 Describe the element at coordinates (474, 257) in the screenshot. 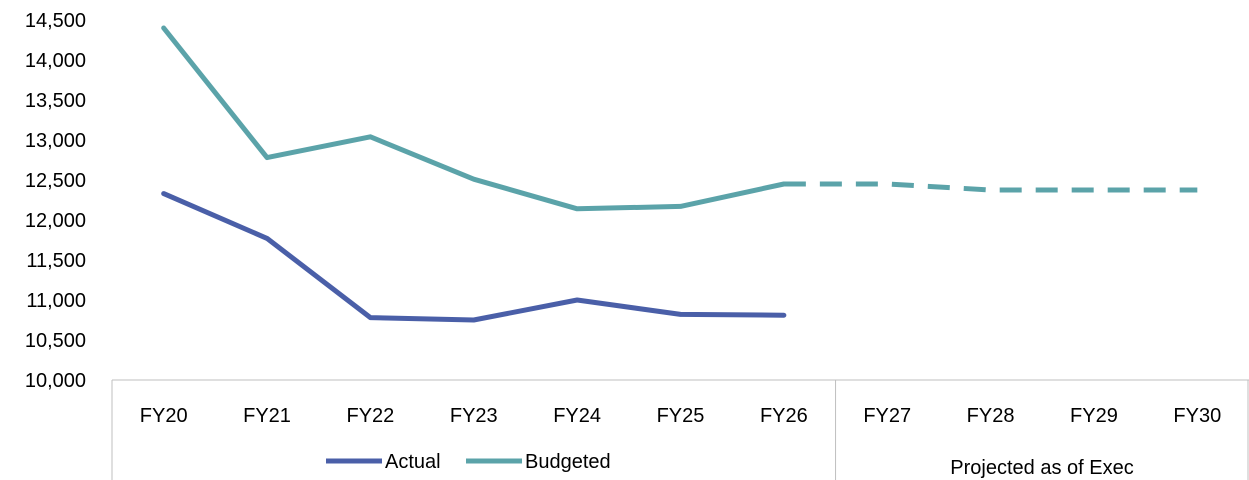

I see `series-line-actual` at that location.